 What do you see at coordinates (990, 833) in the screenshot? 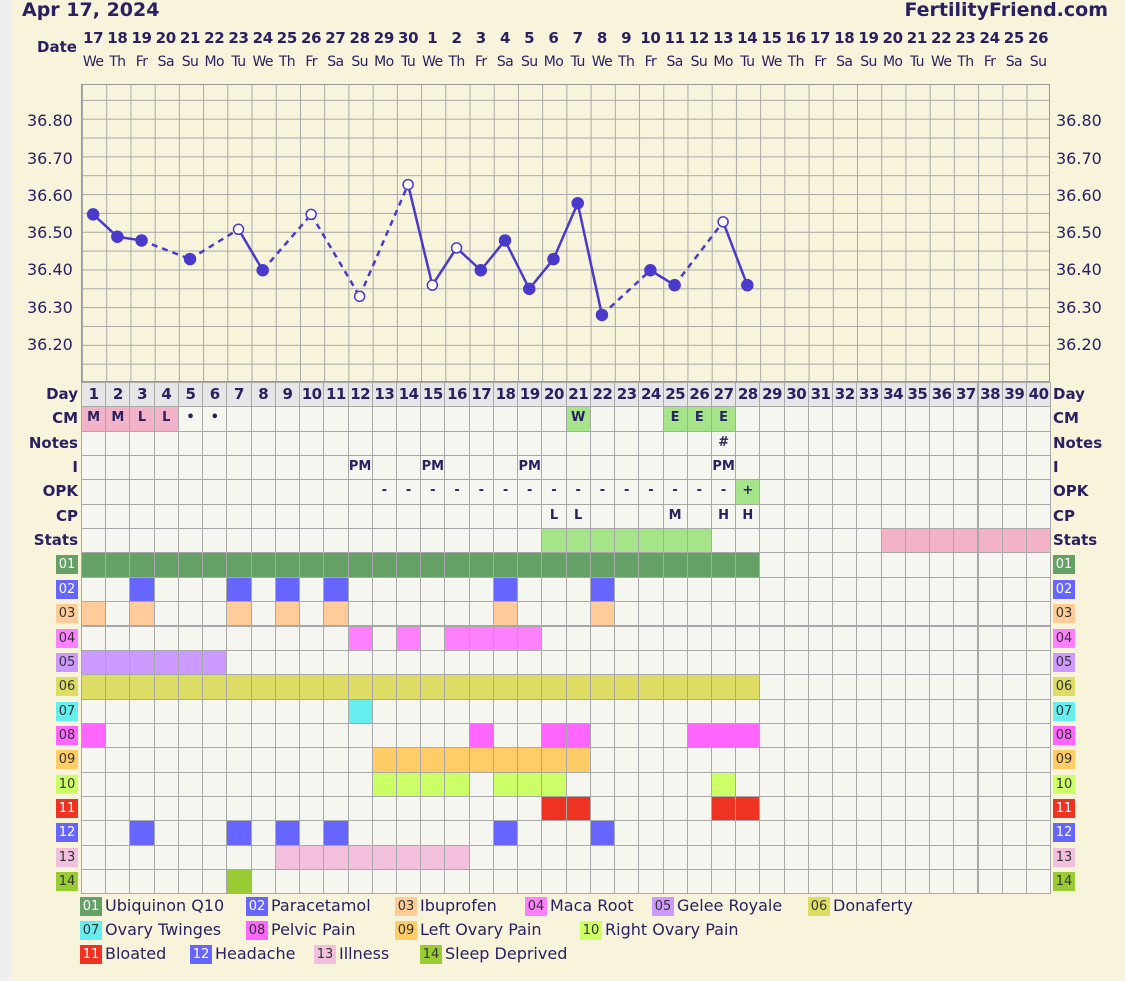
I see `med-12-cell` at bounding box center [990, 833].